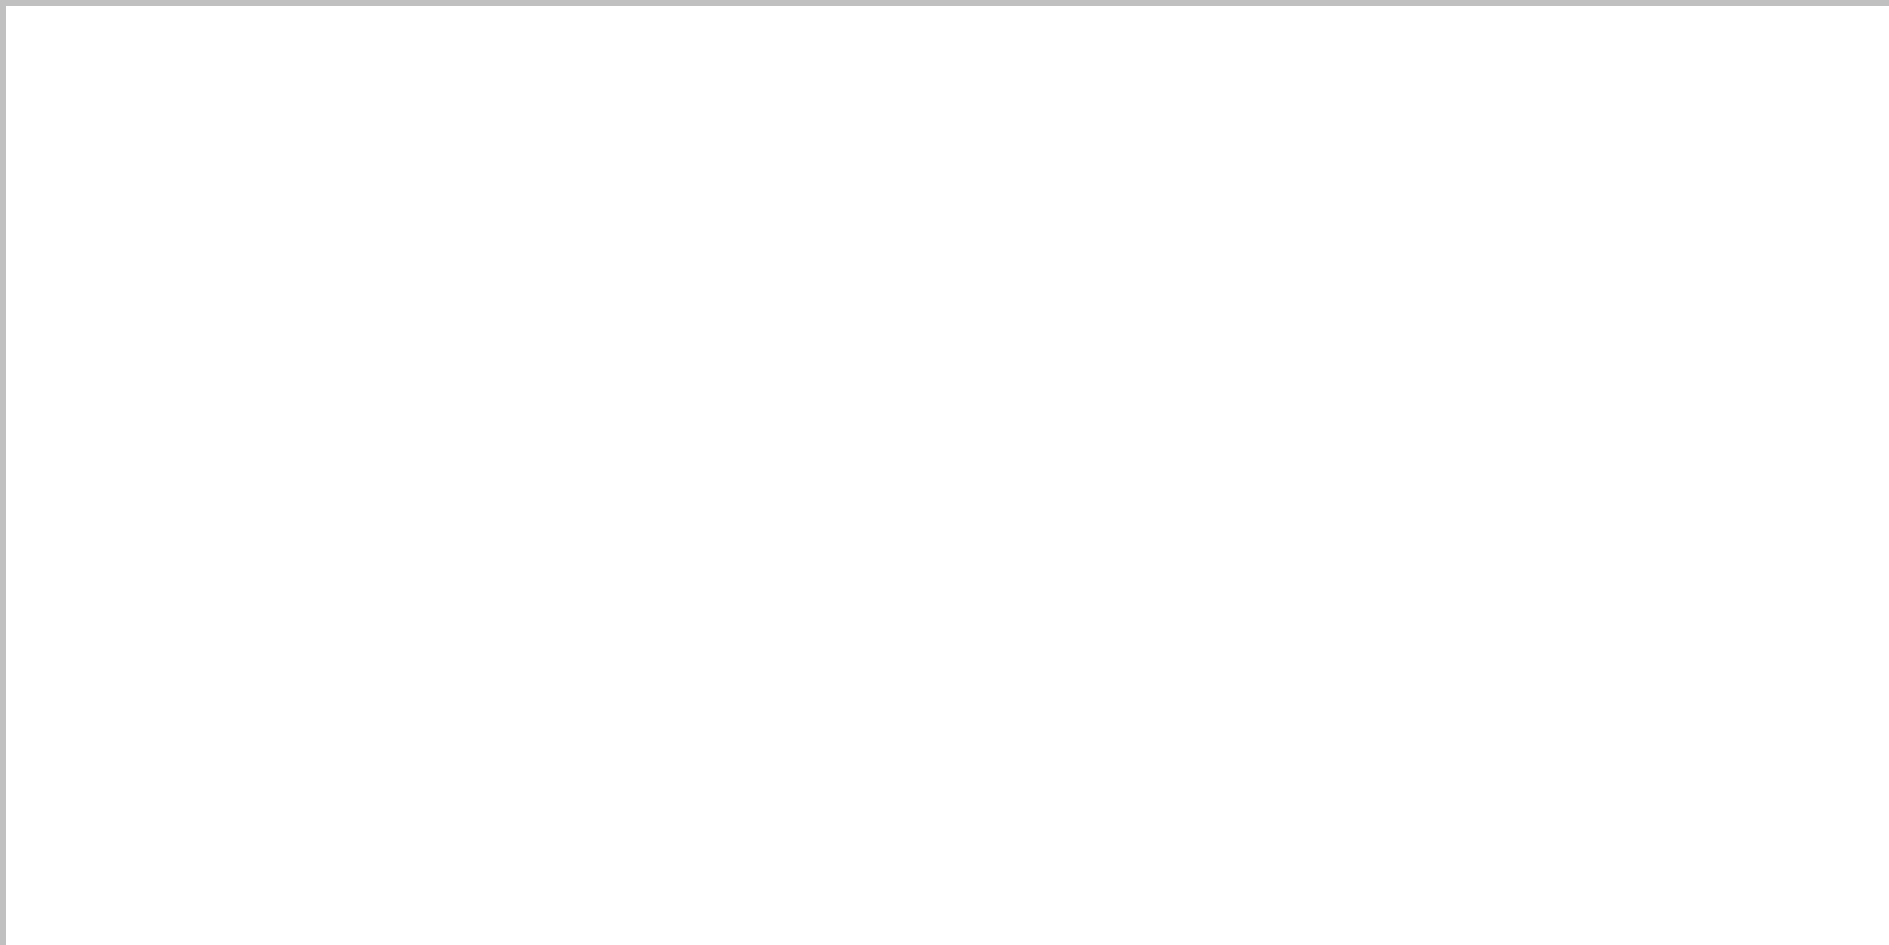  Describe the element at coordinates (944, 3) in the screenshot. I see `window-border-top` at that location.